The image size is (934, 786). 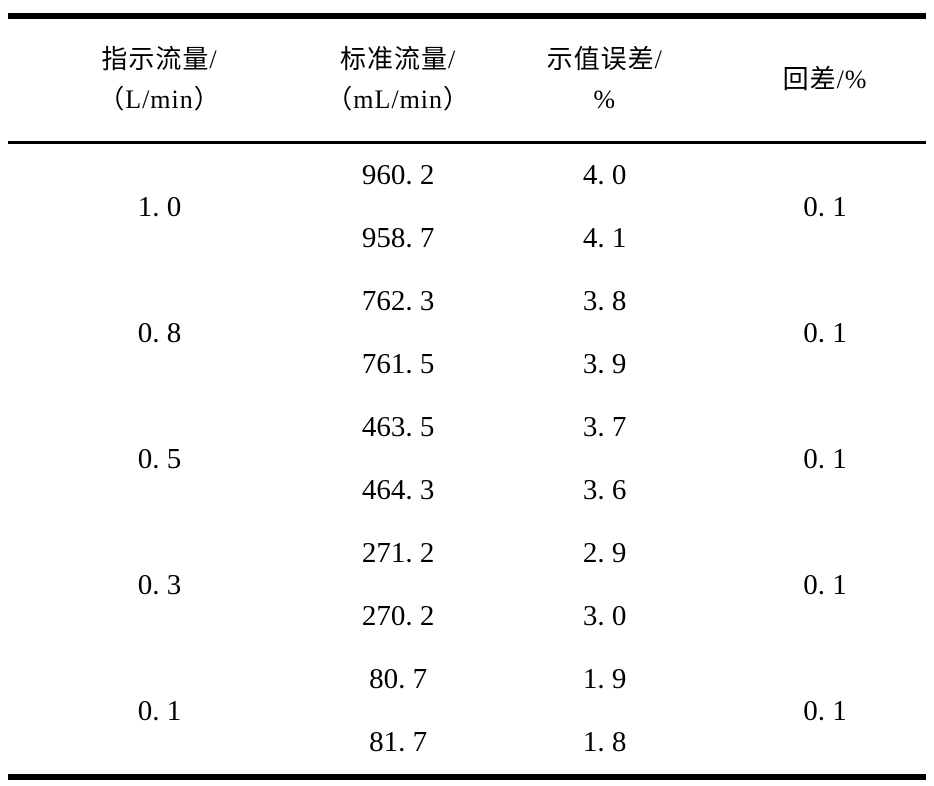 I want to click on header-indication-error: 示值误差/ %, so click(x=605, y=80).